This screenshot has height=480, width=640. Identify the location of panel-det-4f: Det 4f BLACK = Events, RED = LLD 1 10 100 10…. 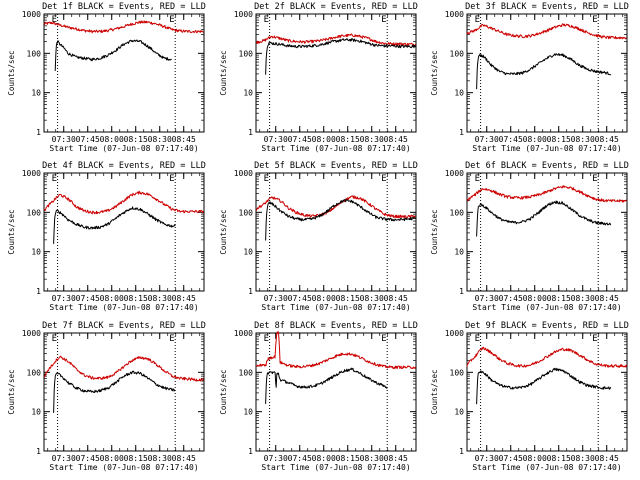
(106, 236).